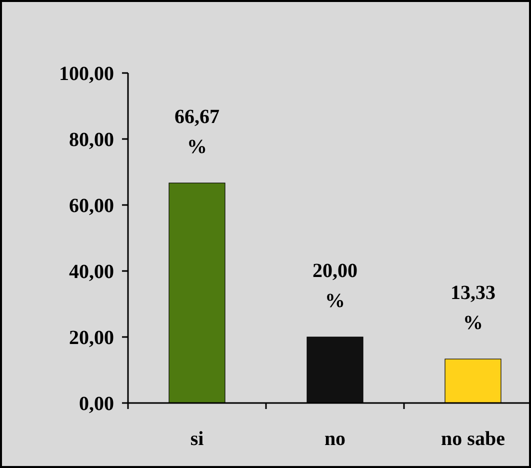 The image size is (531, 468). What do you see at coordinates (86, 74) in the screenshot?
I see `y-tick-label: 100,00` at bounding box center [86, 74].